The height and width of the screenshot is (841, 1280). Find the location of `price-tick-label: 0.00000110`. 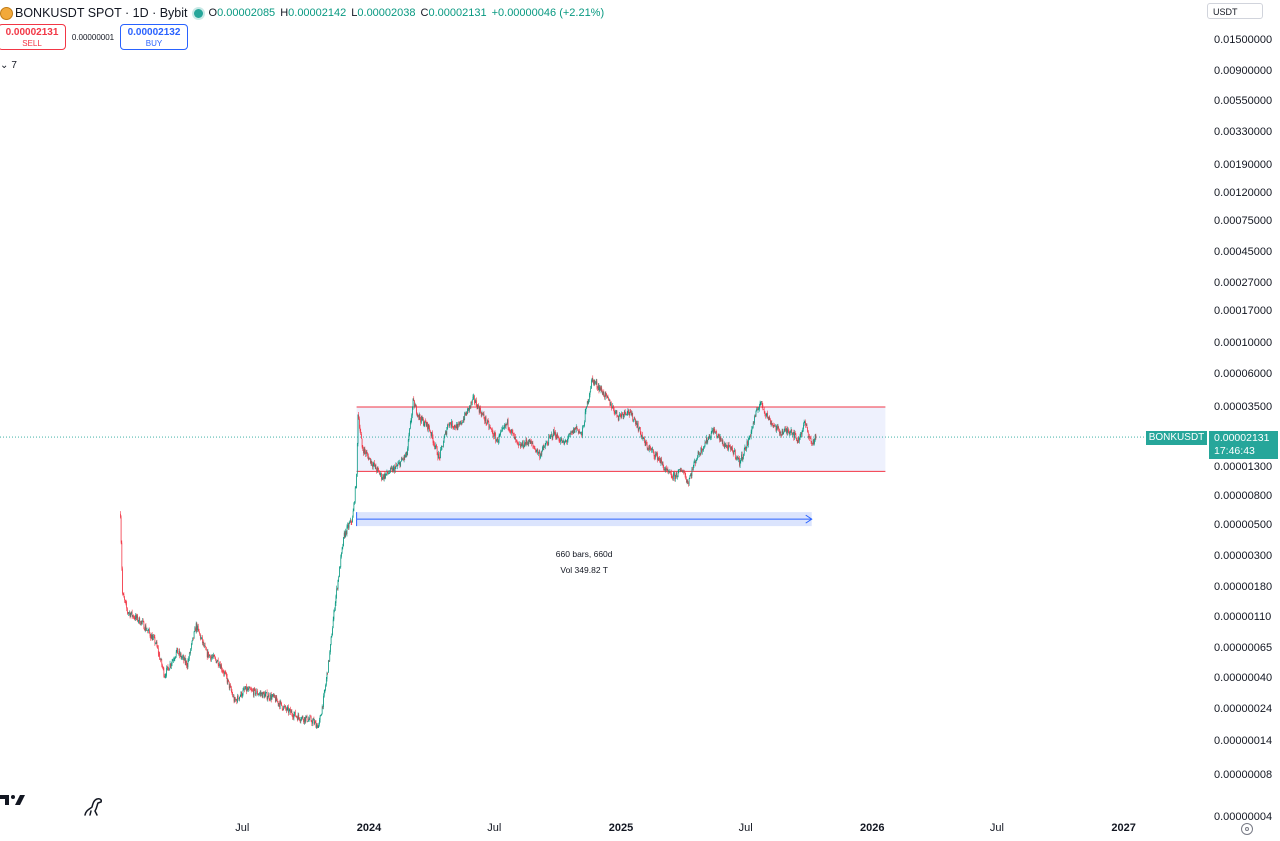

price-tick-label: 0.00000110 is located at coordinates (1243, 616).